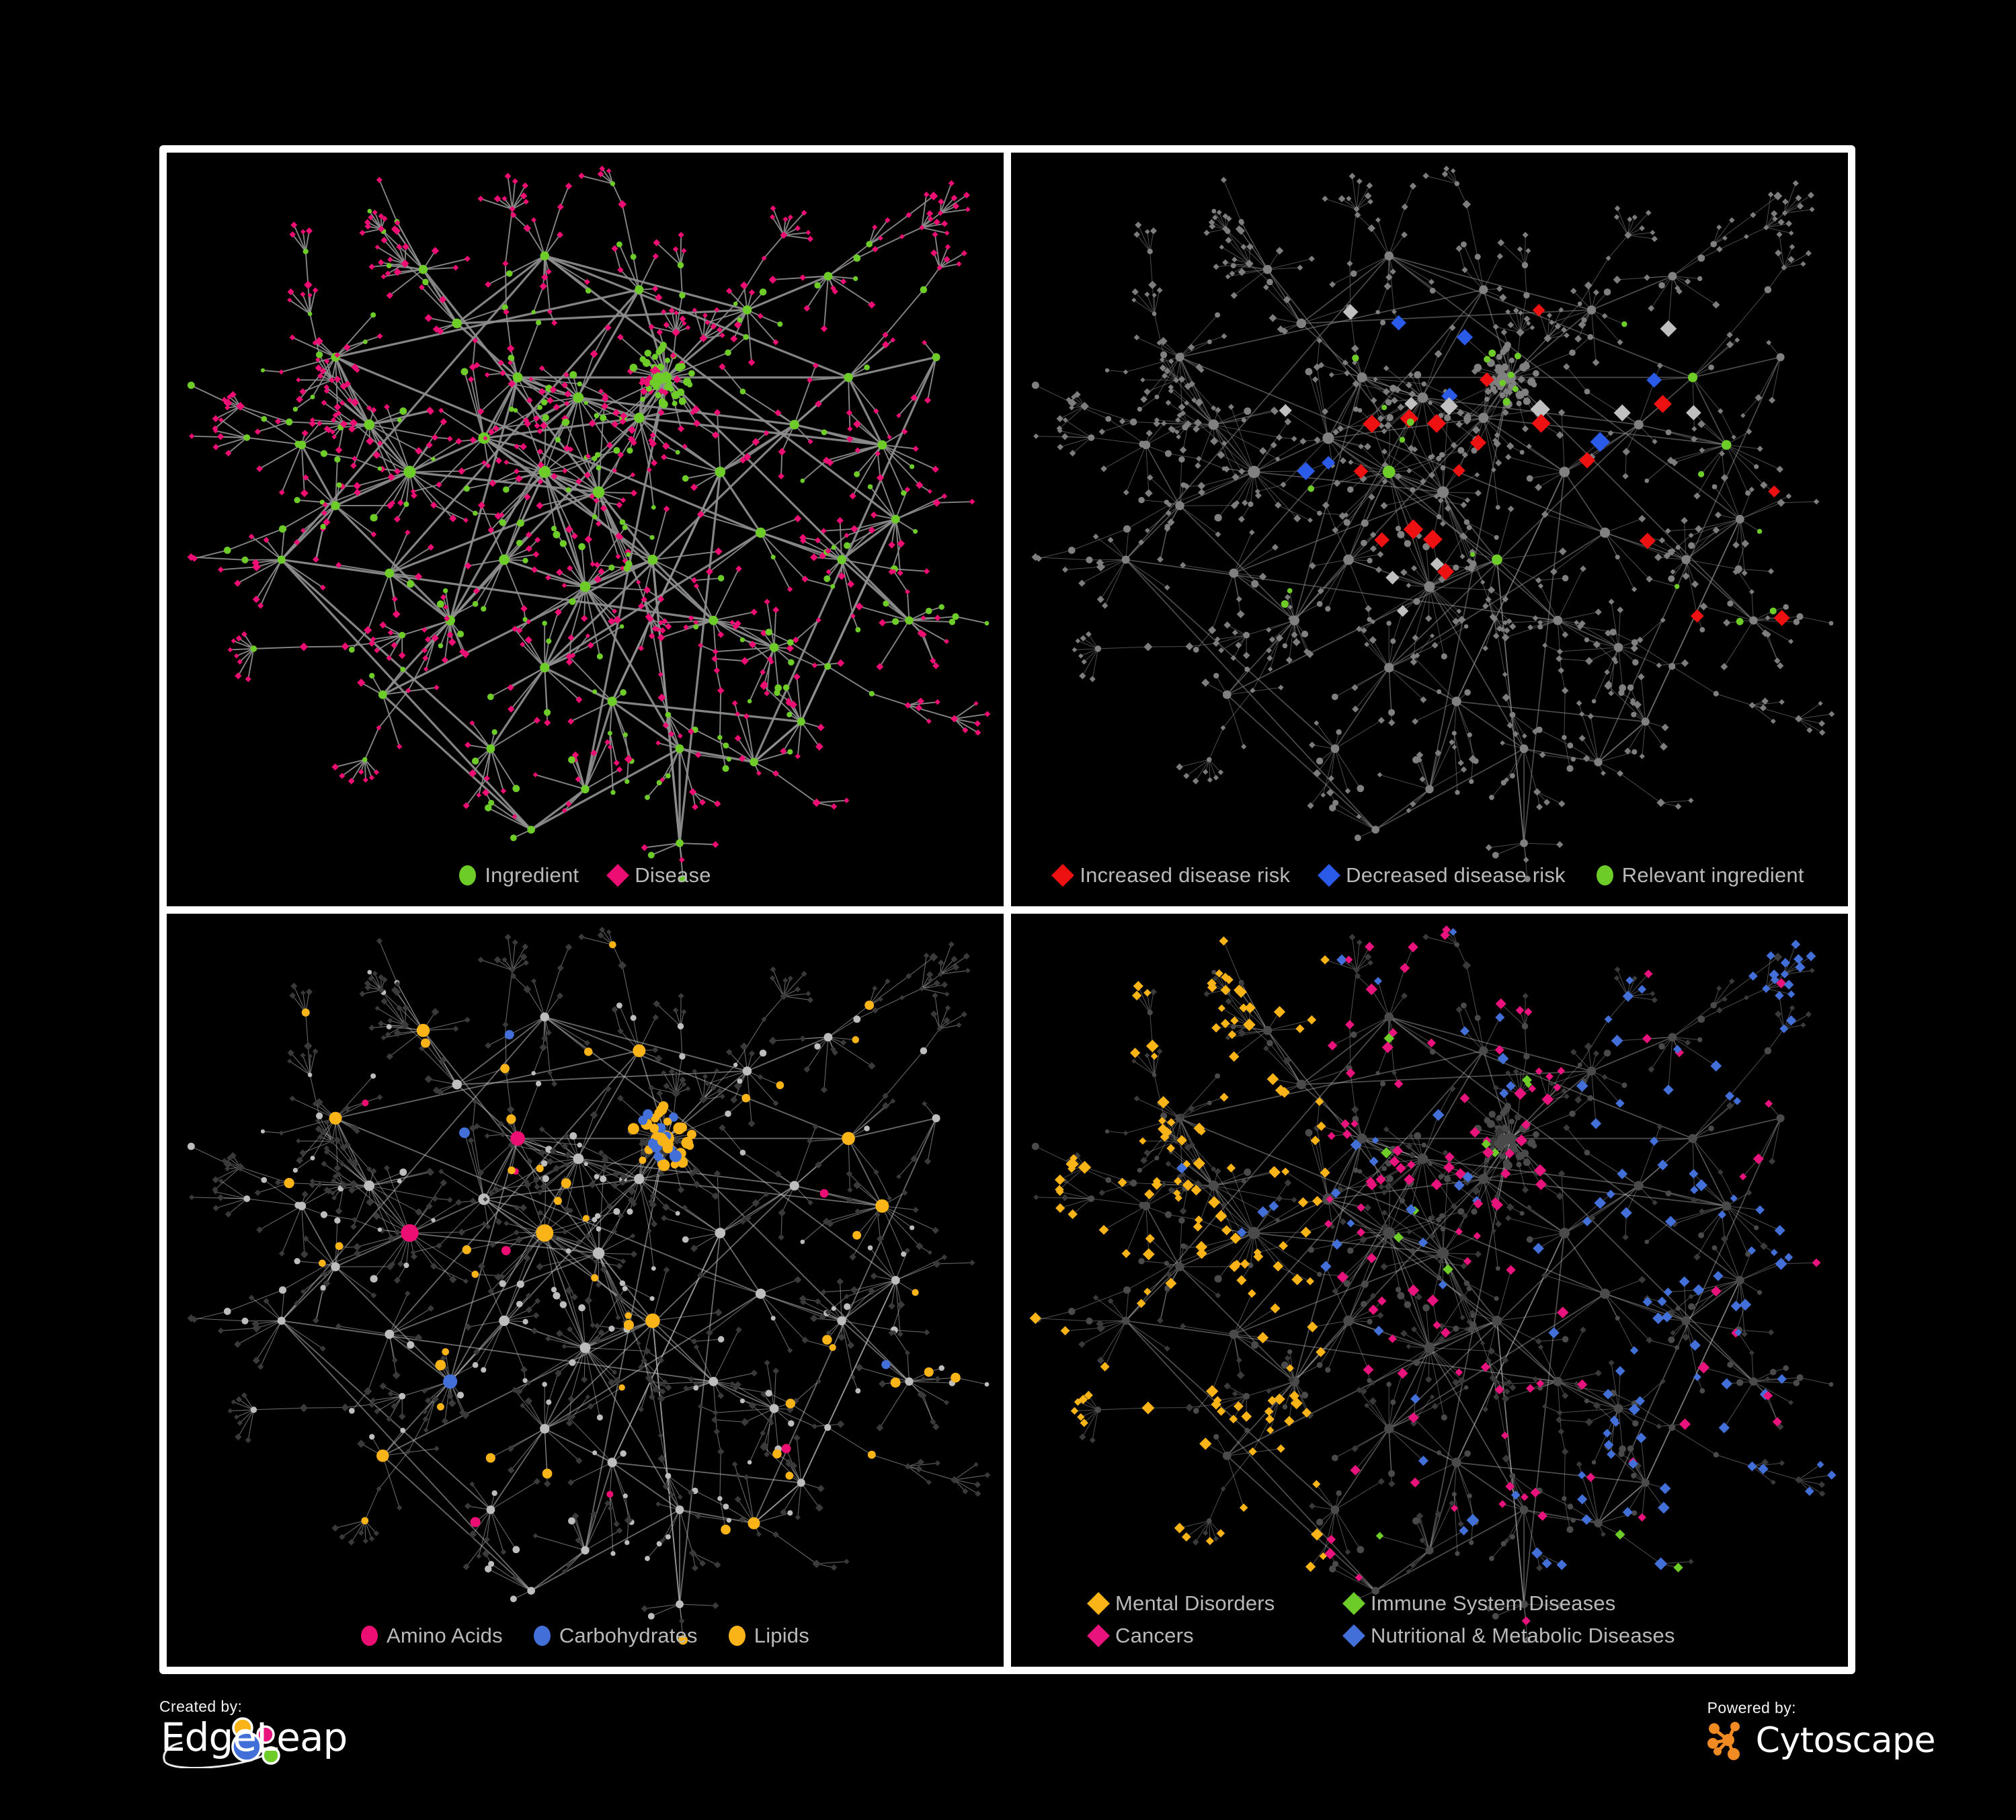 The width and height of the screenshot is (2016, 1820). What do you see at coordinates (1063, 875) in the screenshot?
I see `increased-risk-diamond-icon` at bounding box center [1063, 875].